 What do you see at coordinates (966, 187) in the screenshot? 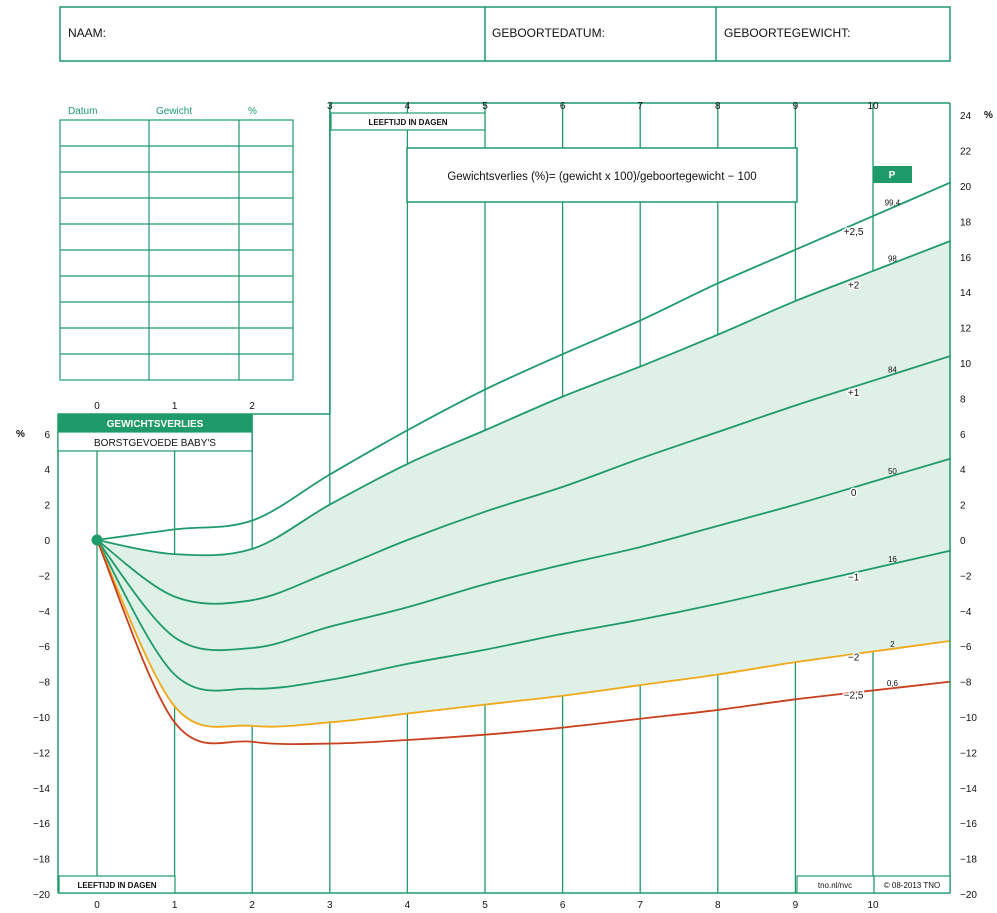
I see `y-tick-label-right: 20` at bounding box center [966, 187].